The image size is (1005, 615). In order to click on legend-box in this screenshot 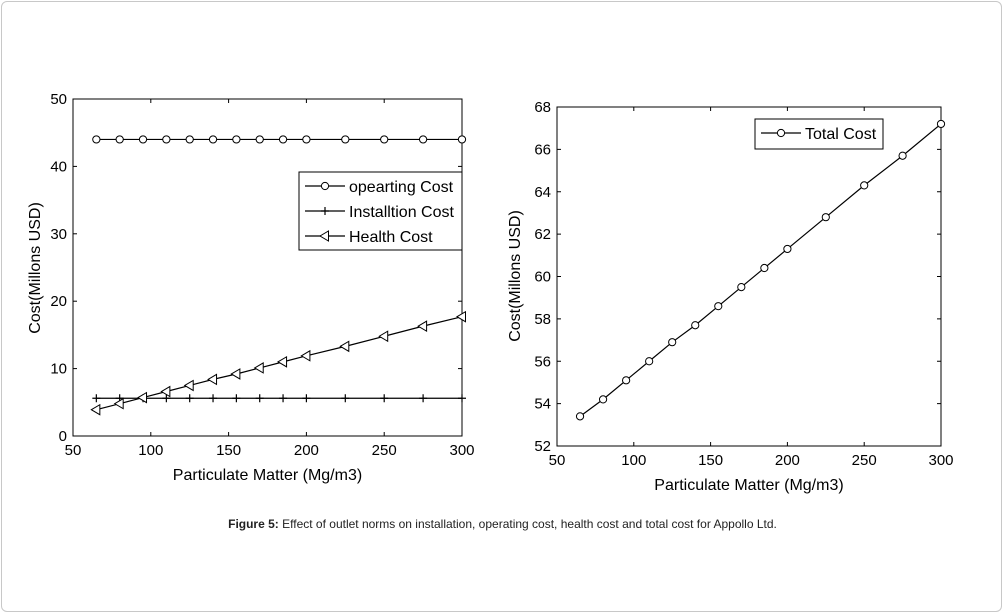, I will do `click(819, 134)`.